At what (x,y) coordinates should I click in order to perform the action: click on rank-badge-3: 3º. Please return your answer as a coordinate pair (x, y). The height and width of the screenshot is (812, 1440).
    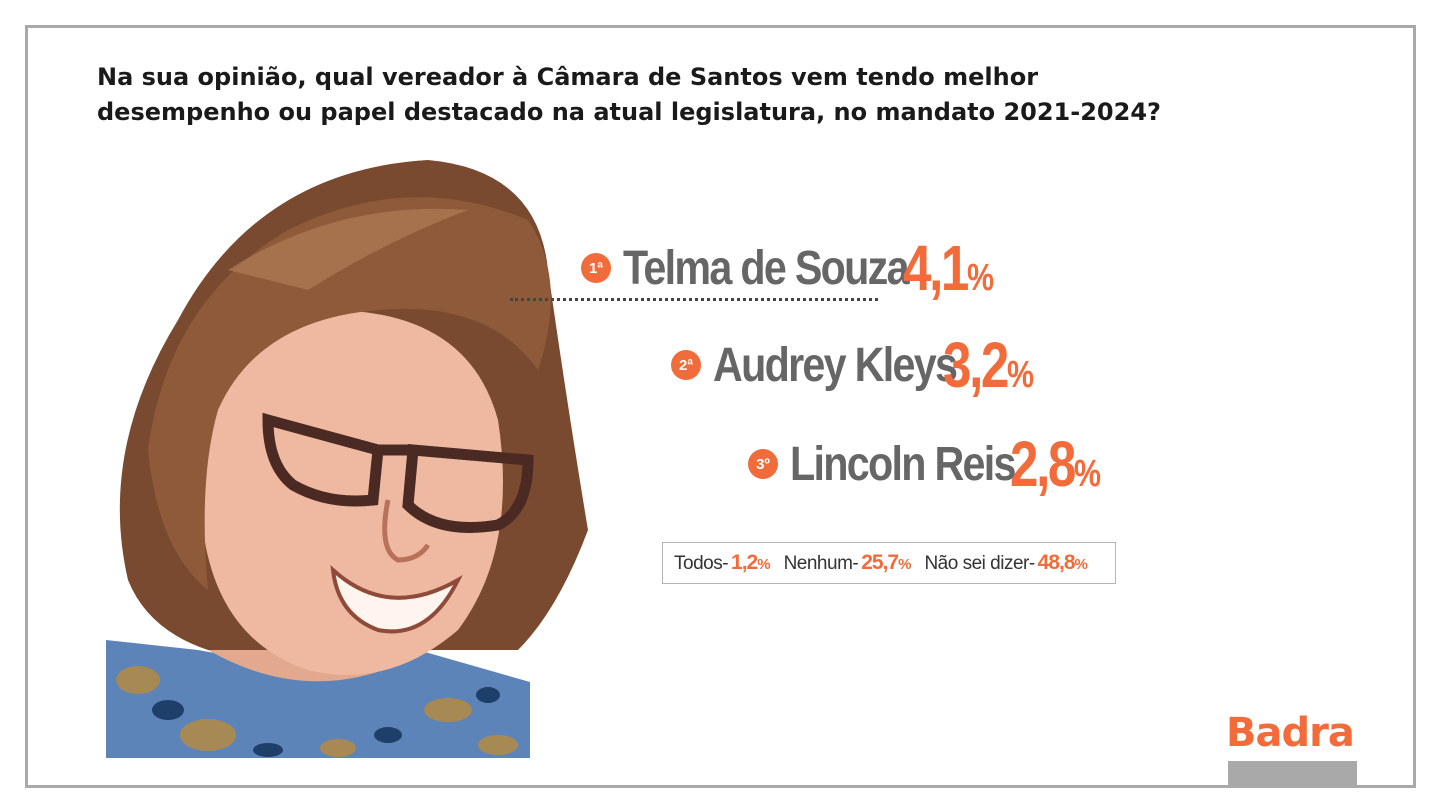
    Looking at the image, I should click on (763, 464).